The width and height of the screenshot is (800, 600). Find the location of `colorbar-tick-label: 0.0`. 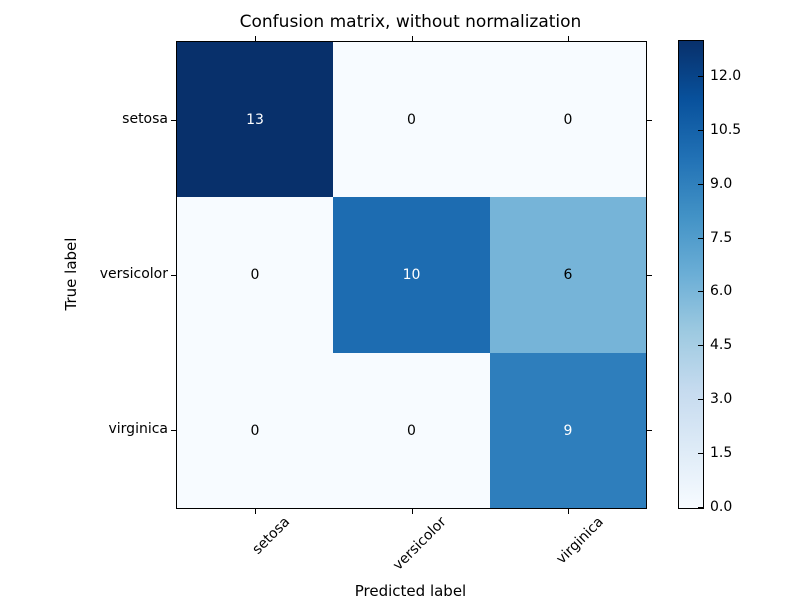

colorbar-tick-label: 0.0 is located at coordinates (721, 507).